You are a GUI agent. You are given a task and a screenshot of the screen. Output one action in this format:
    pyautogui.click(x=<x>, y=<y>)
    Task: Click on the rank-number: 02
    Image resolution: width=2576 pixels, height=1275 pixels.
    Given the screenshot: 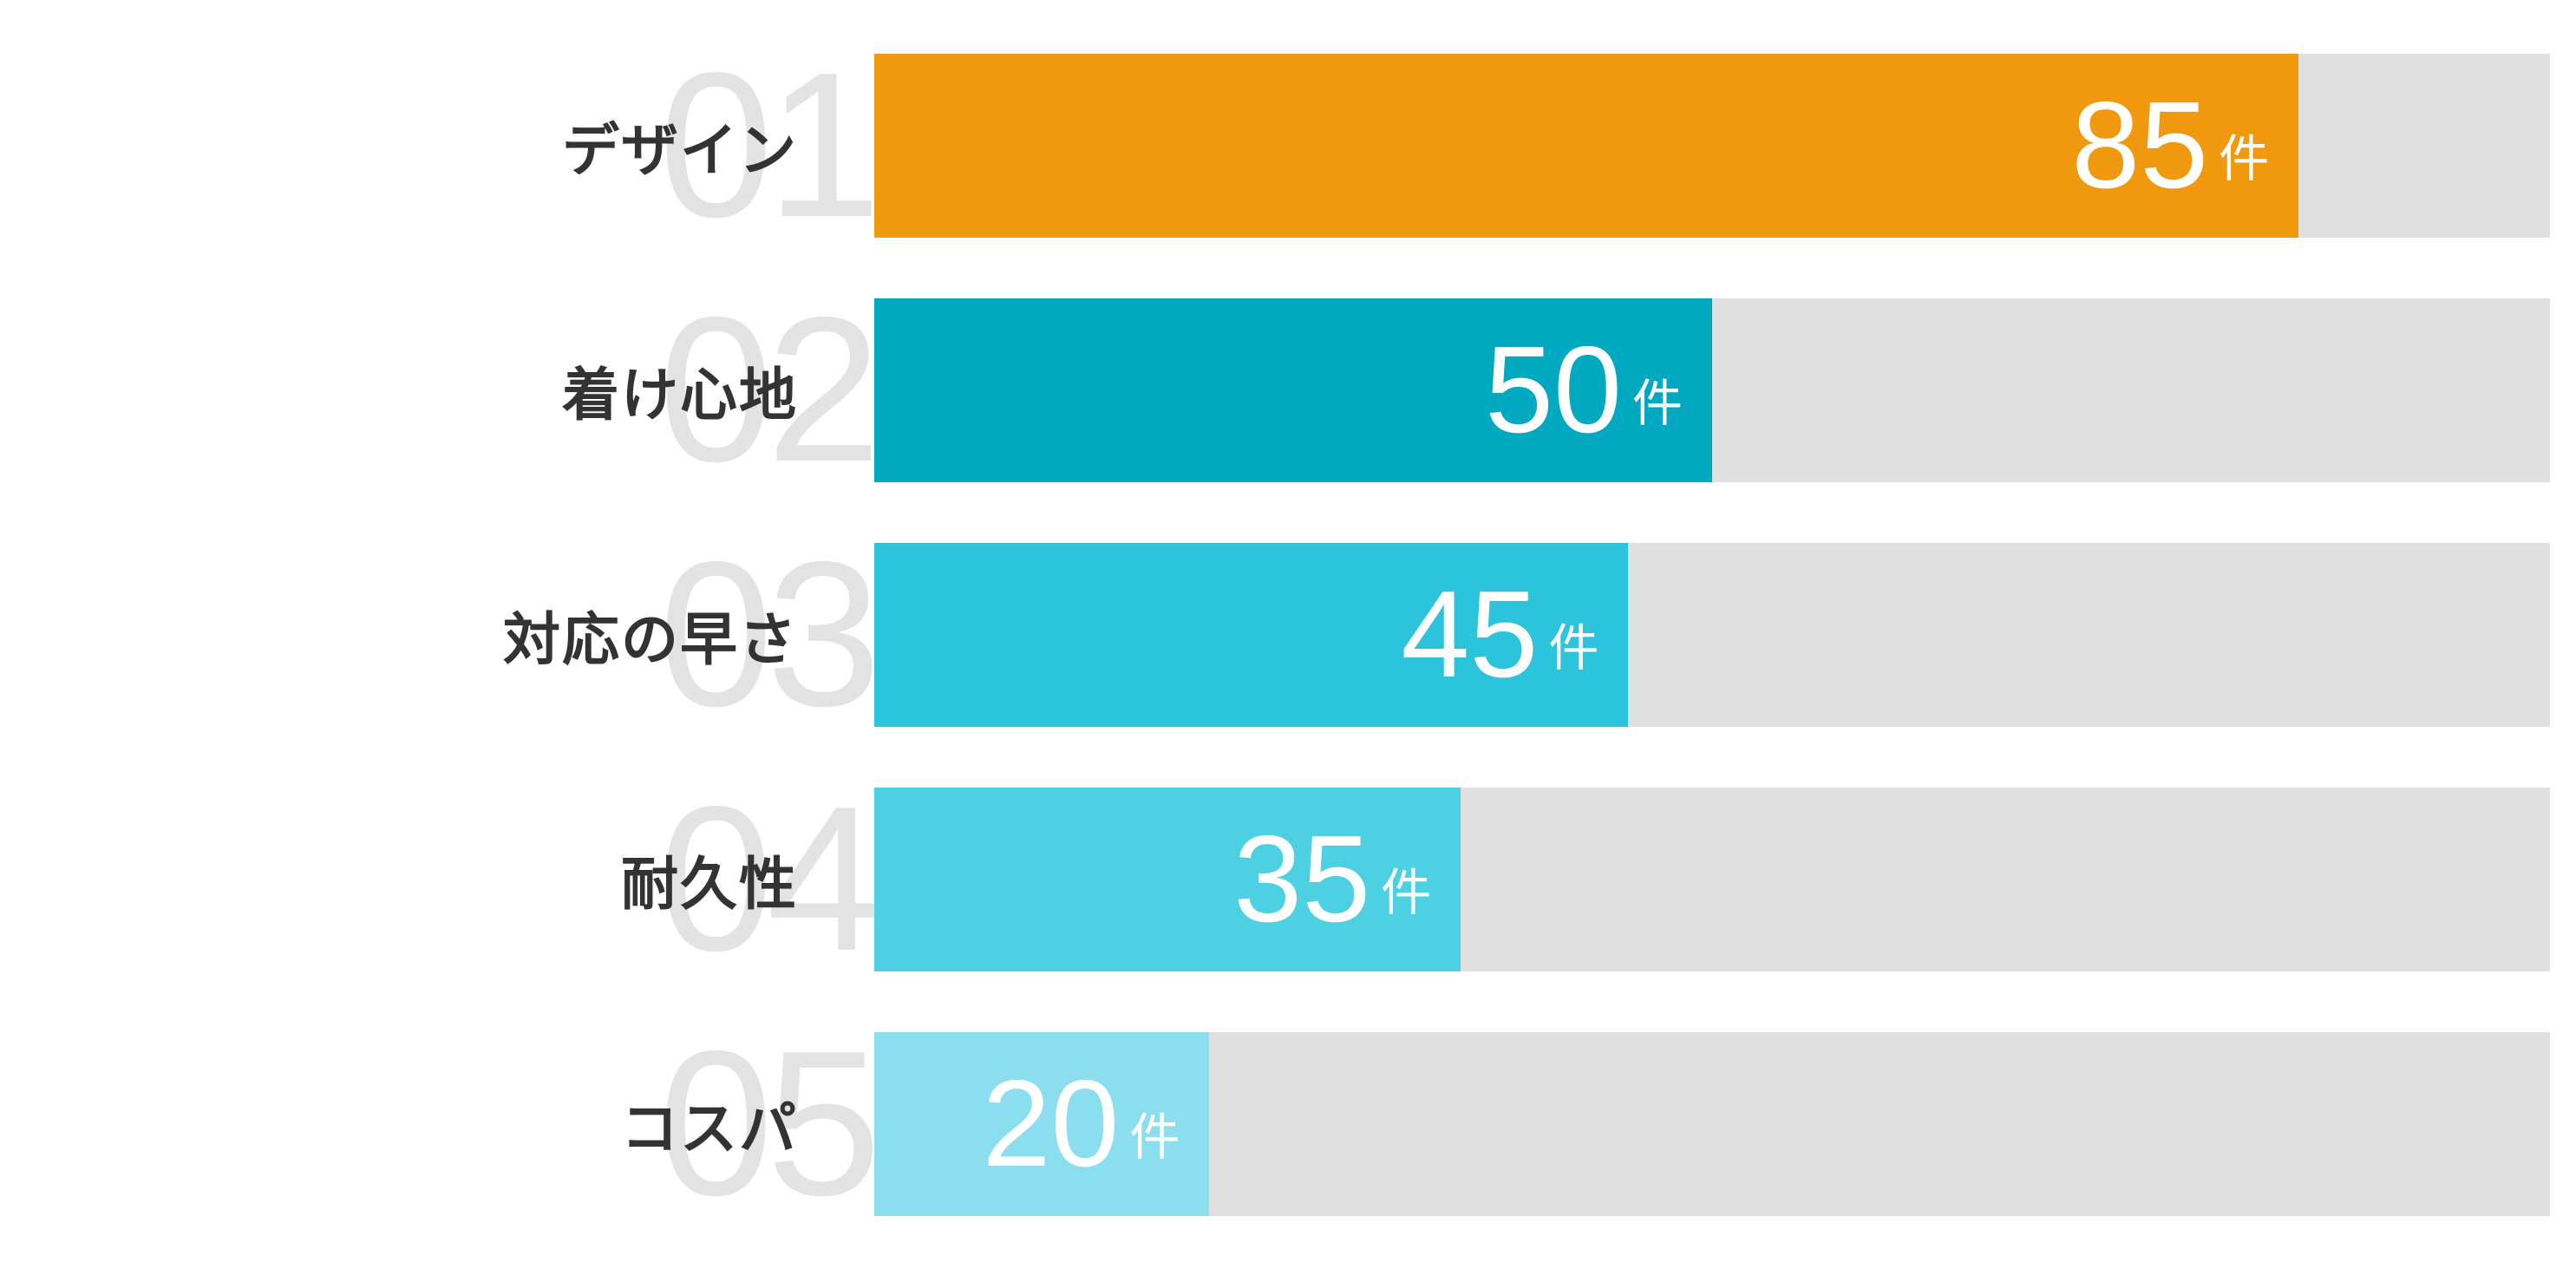 What is the action you would take?
    pyautogui.click(x=769, y=390)
    